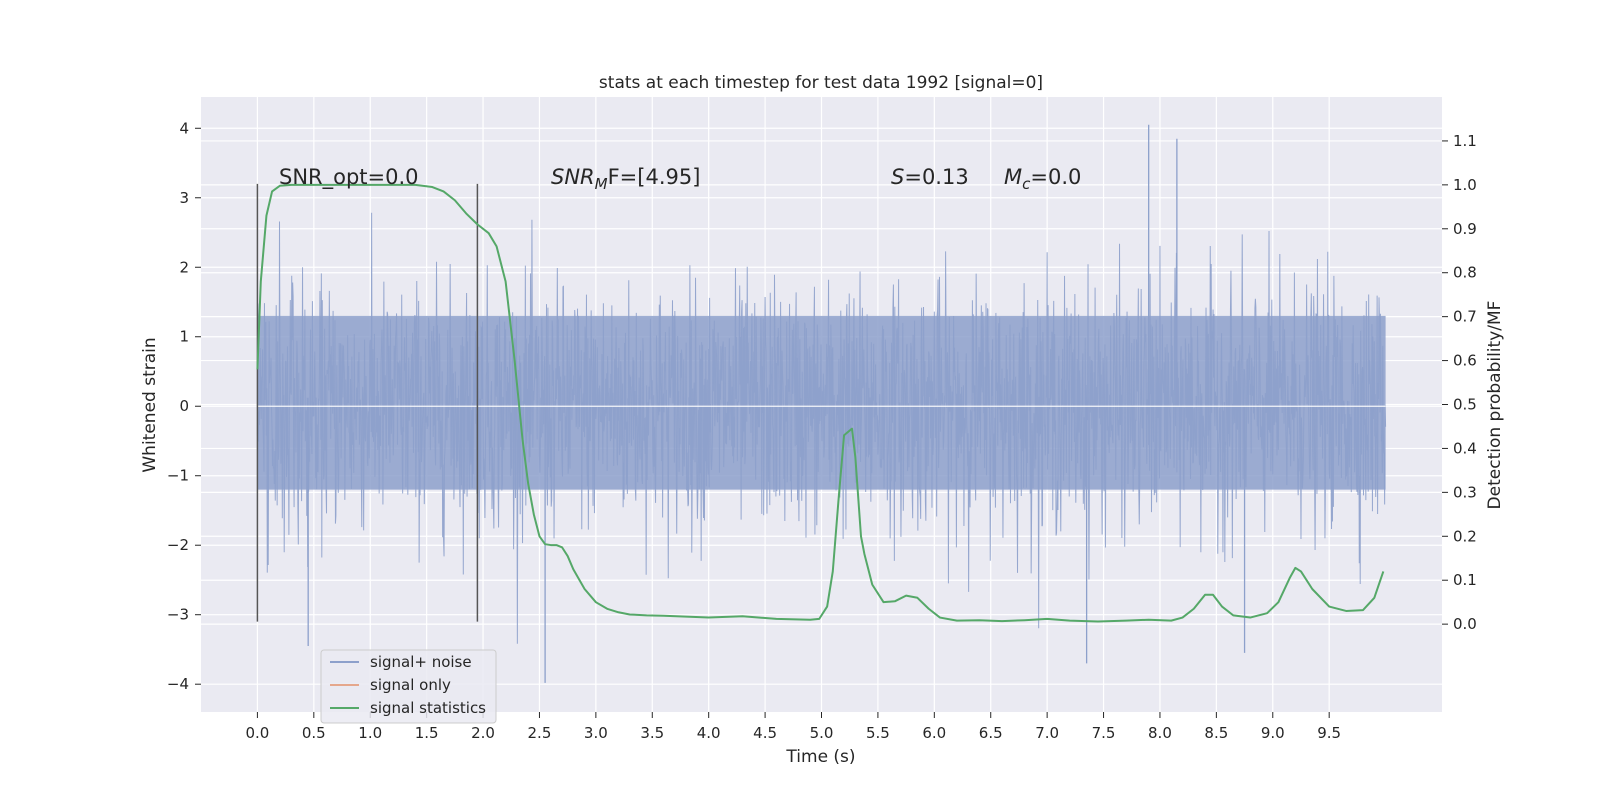 The width and height of the screenshot is (1600, 804). What do you see at coordinates (573, 177) in the screenshot?
I see `annotation-snr-mf-main: SNR` at bounding box center [573, 177].